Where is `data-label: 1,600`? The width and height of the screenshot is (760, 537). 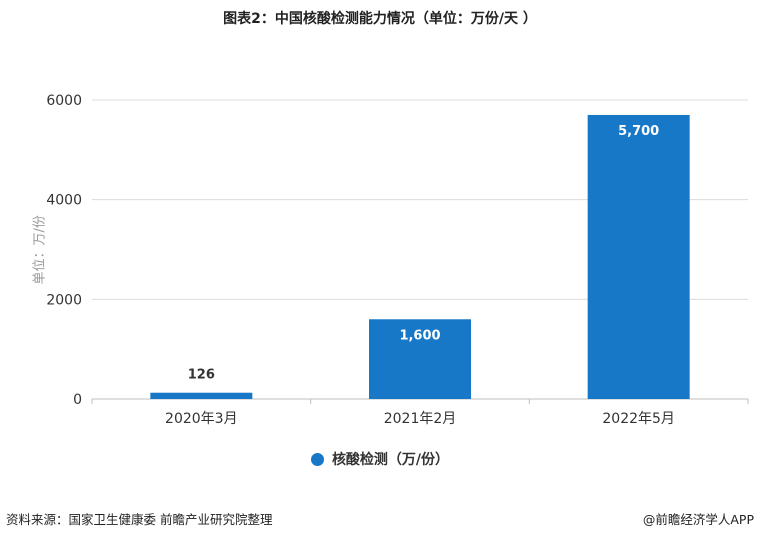 data-label: 1,600 is located at coordinates (419, 335).